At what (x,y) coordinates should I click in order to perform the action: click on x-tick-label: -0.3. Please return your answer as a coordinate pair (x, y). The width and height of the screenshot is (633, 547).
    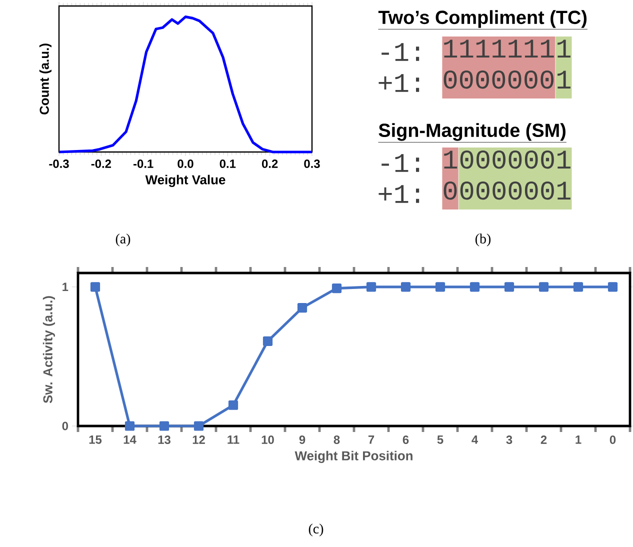
    Looking at the image, I should click on (59, 164).